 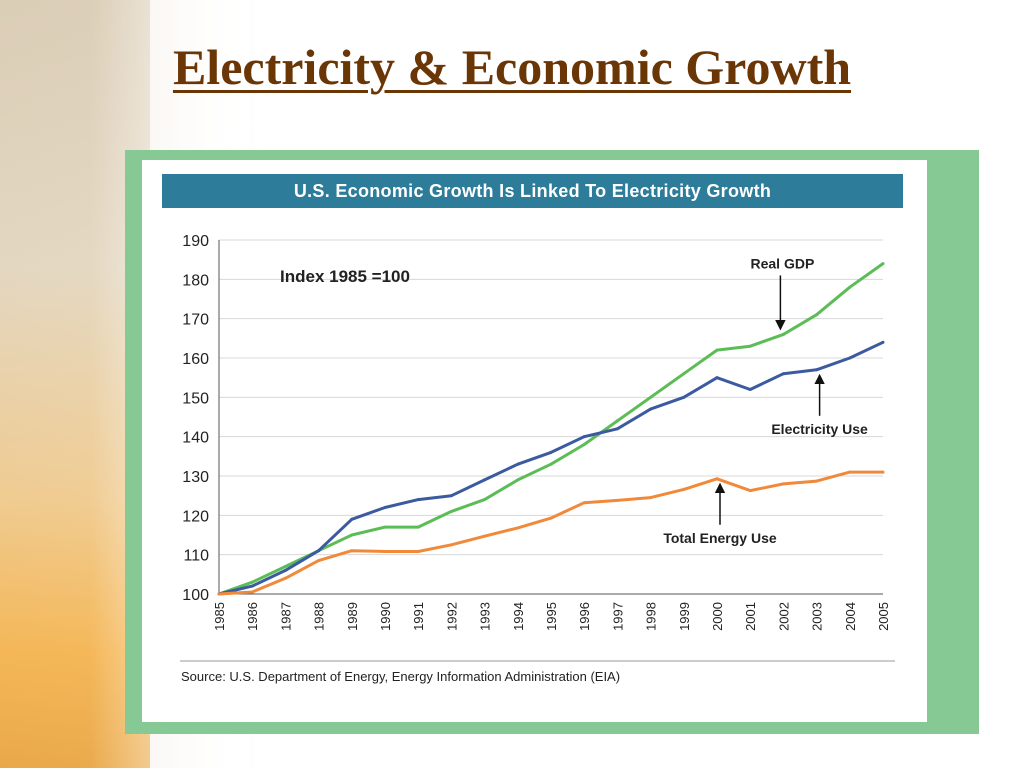 What do you see at coordinates (219, 616) in the screenshot?
I see `x-tick-label: 1985` at bounding box center [219, 616].